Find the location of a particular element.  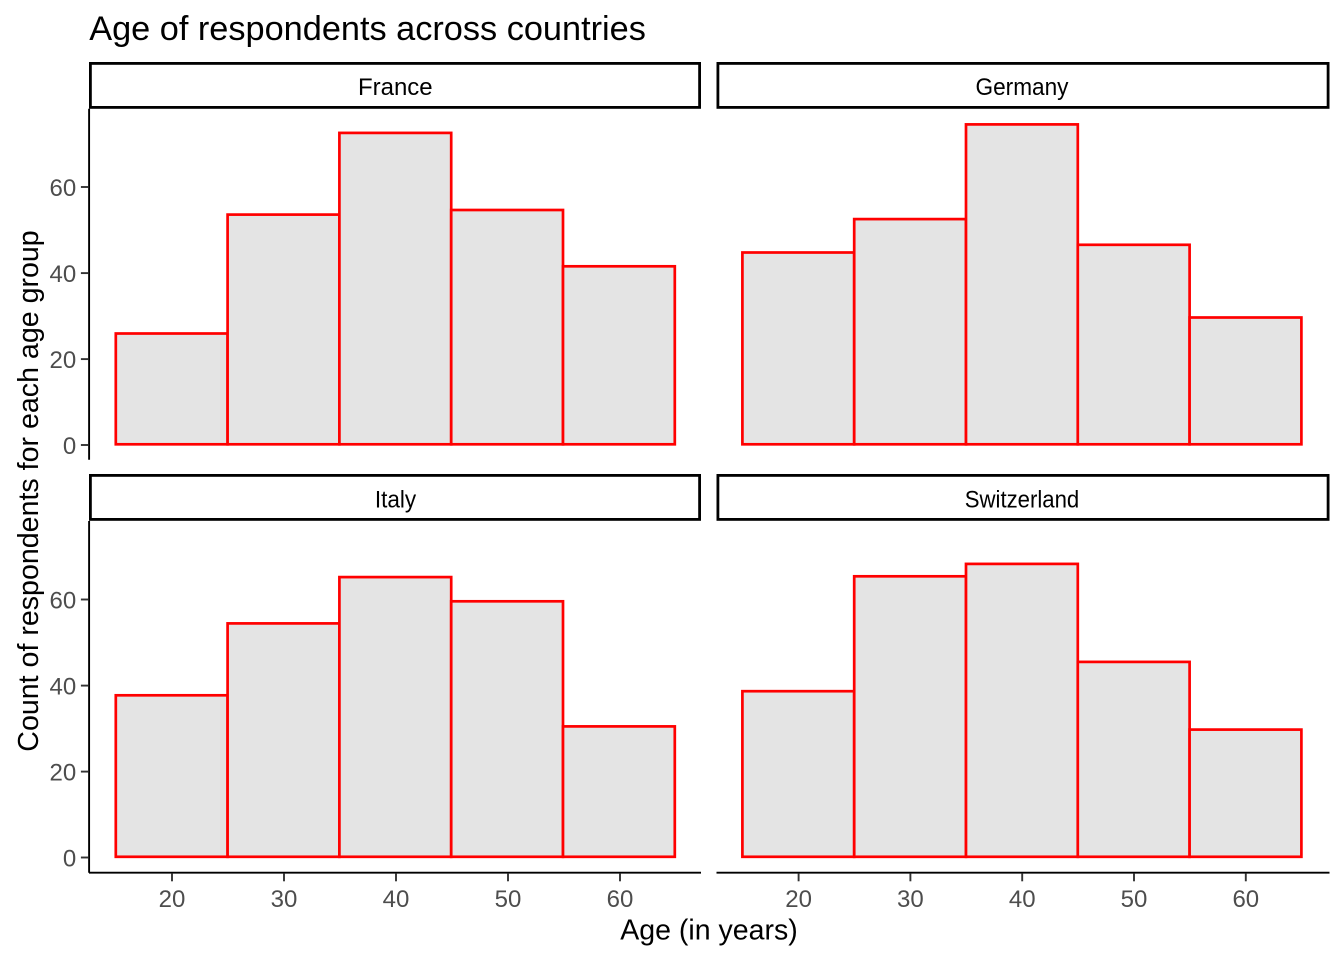

svg-text: Age (in years) is located at coordinates (708, 930).